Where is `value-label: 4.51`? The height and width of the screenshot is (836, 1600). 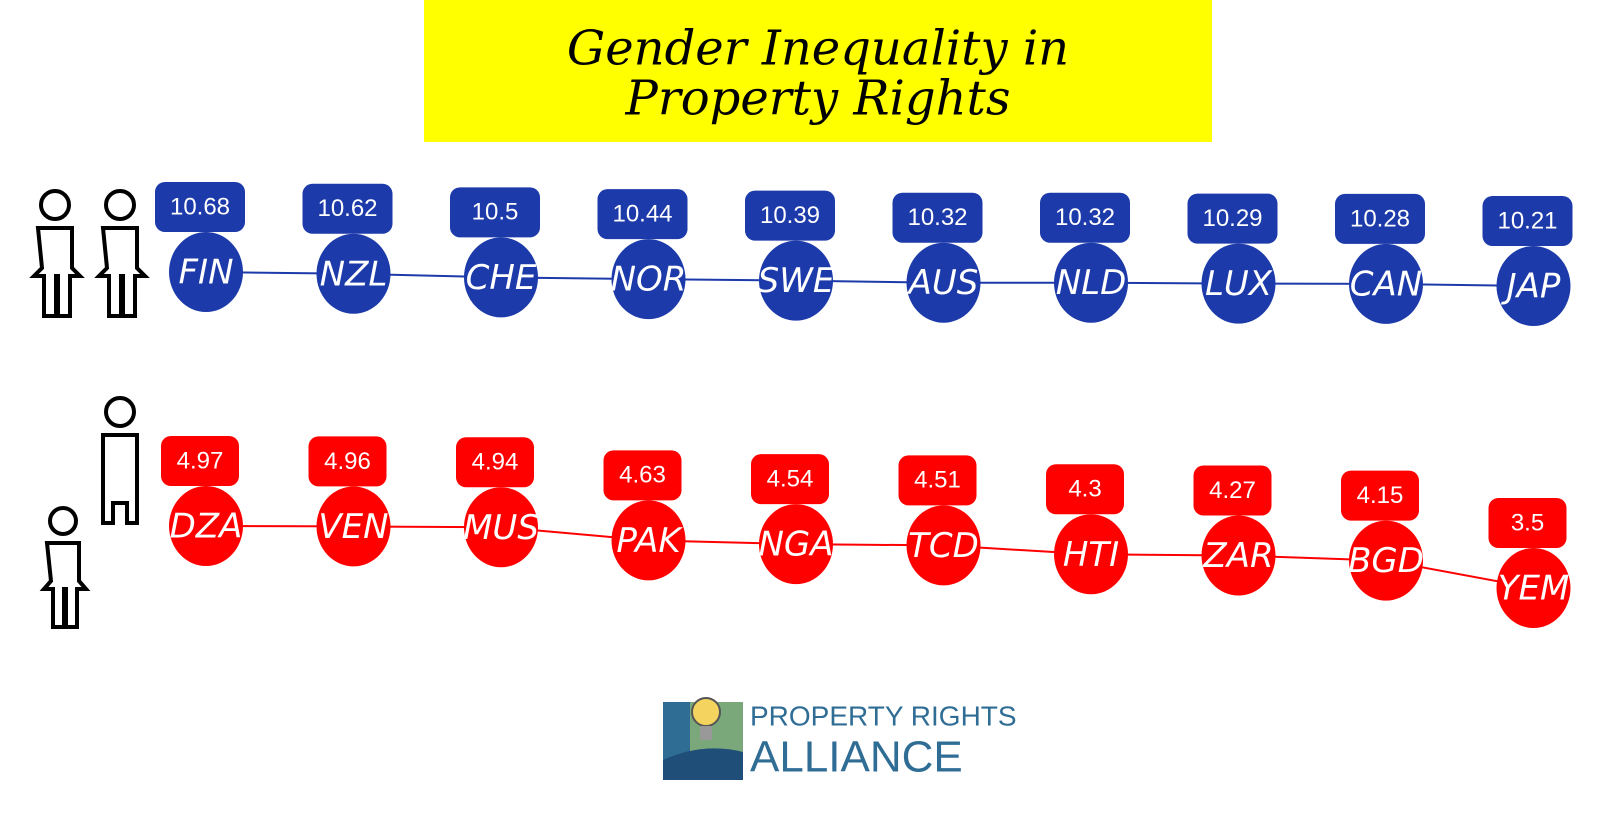 value-label: 4.51 is located at coordinates (937, 480).